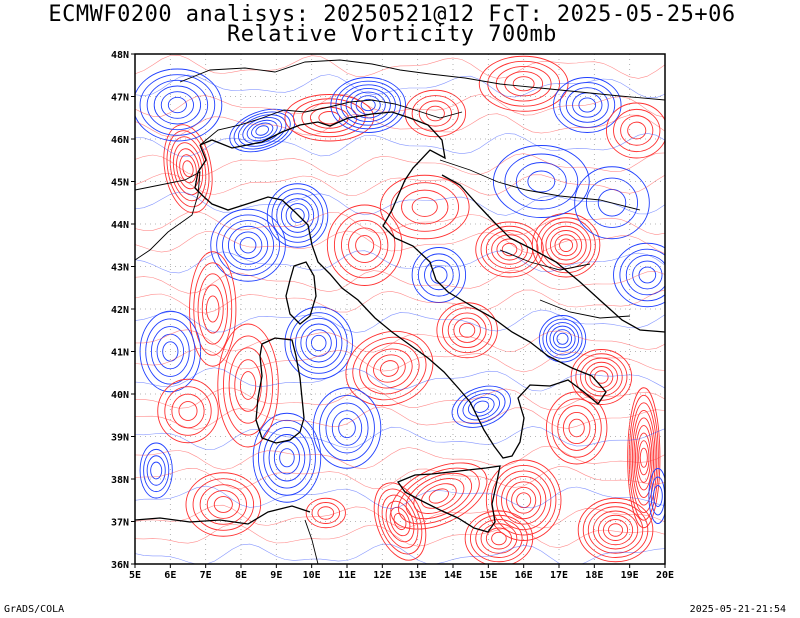  What do you see at coordinates (276, 575) in the screenshot?
I see `x-tick-label: 9E` at bounding box center [276, 575].